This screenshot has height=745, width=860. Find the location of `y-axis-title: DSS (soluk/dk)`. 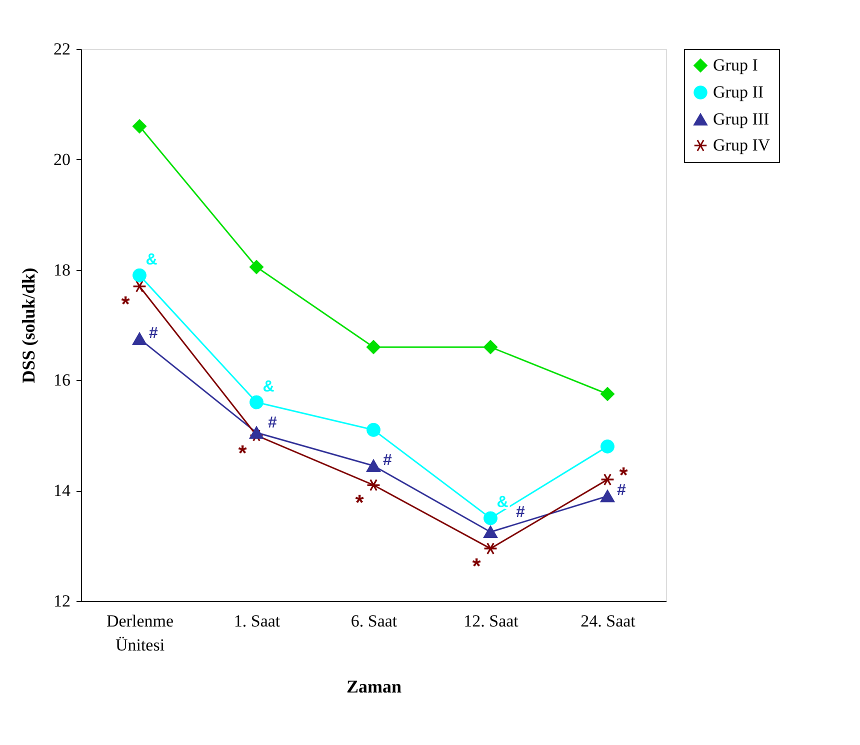

y-axis-title: DSS (soluk/dk) is located at coordinates (28, 326).